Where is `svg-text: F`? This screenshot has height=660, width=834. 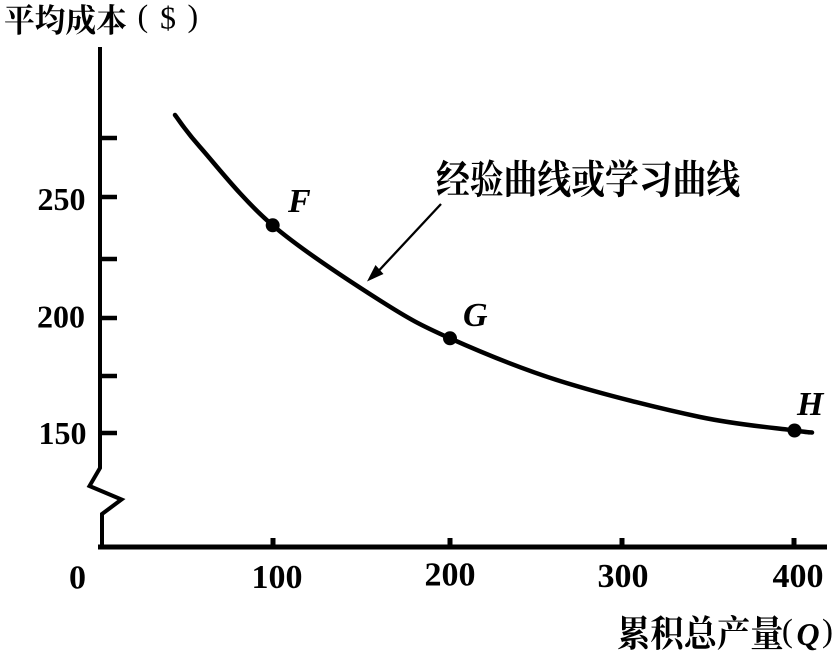
svg-text: F is located at coordinates (299, 201).